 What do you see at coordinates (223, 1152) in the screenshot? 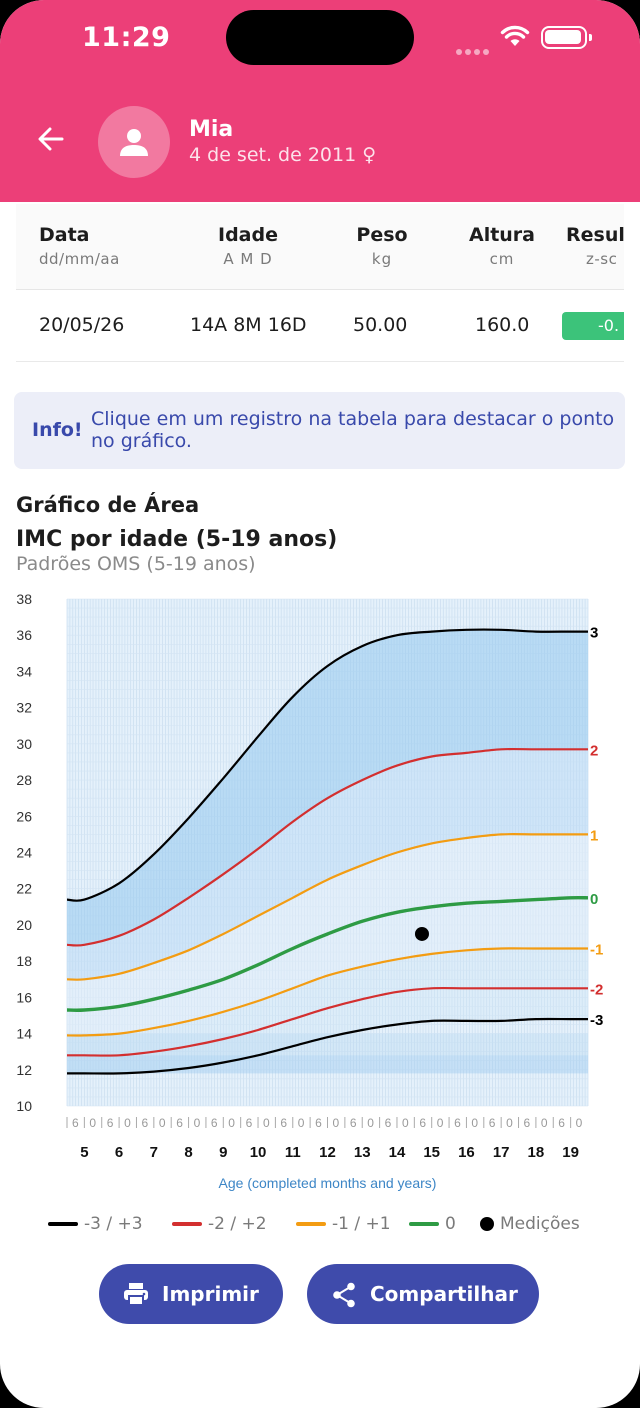
I see `x-tick-label: 9` at bounding box center [223, 1152].